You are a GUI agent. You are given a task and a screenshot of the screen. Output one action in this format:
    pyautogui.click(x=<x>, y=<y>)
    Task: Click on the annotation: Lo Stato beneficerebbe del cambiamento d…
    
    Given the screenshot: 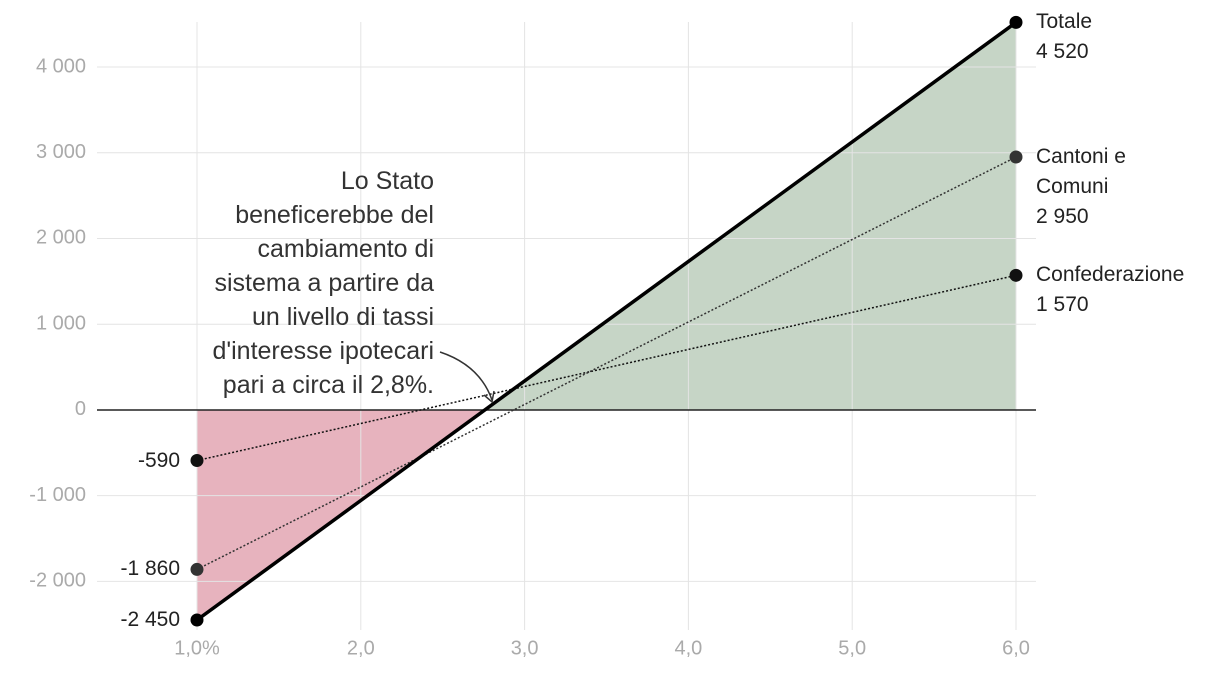 What is the action you would take?
    pyautogui.click(x=323, y=283)
    